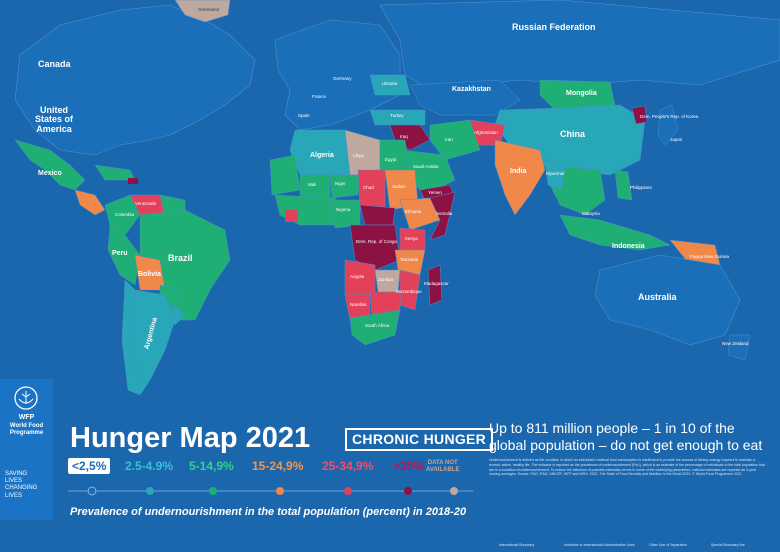  I want to click on label-france: France, so click(319, 96).